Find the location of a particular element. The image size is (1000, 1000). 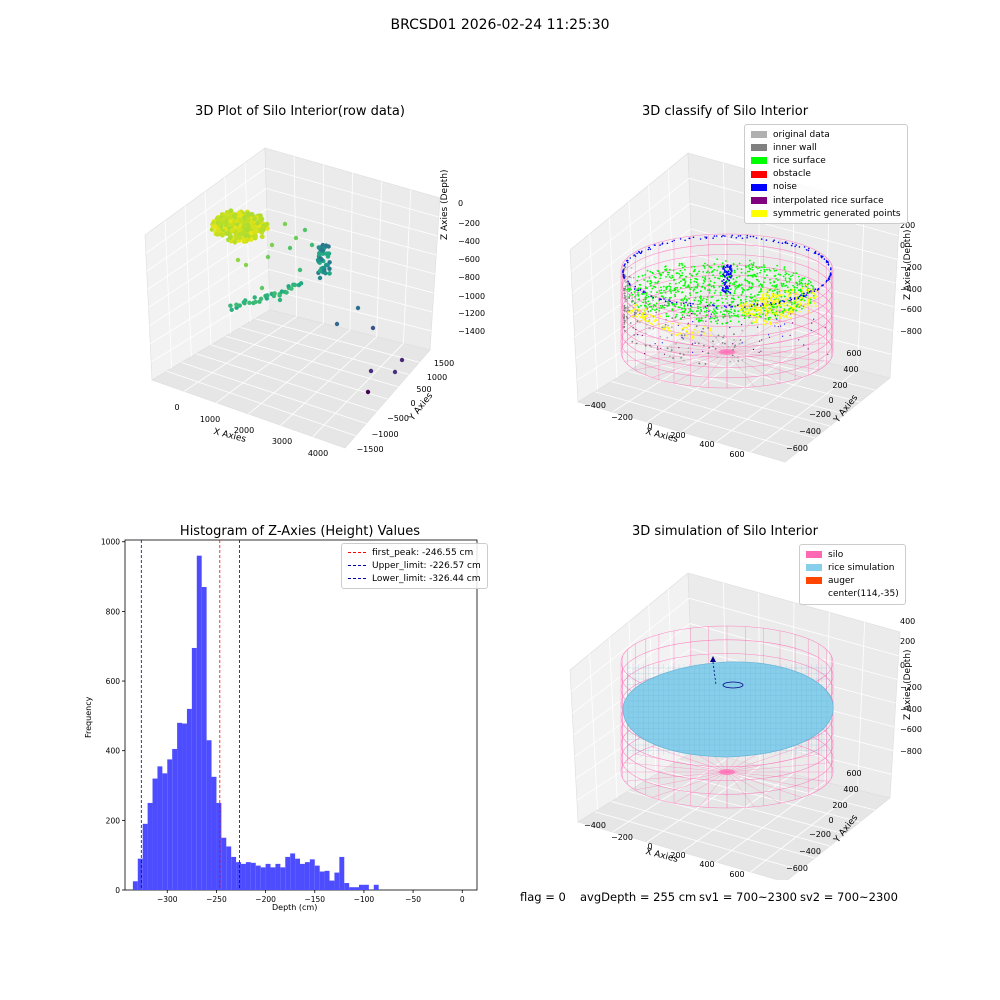

x-tick-label: 2000 is located at coordinates (244, 430).